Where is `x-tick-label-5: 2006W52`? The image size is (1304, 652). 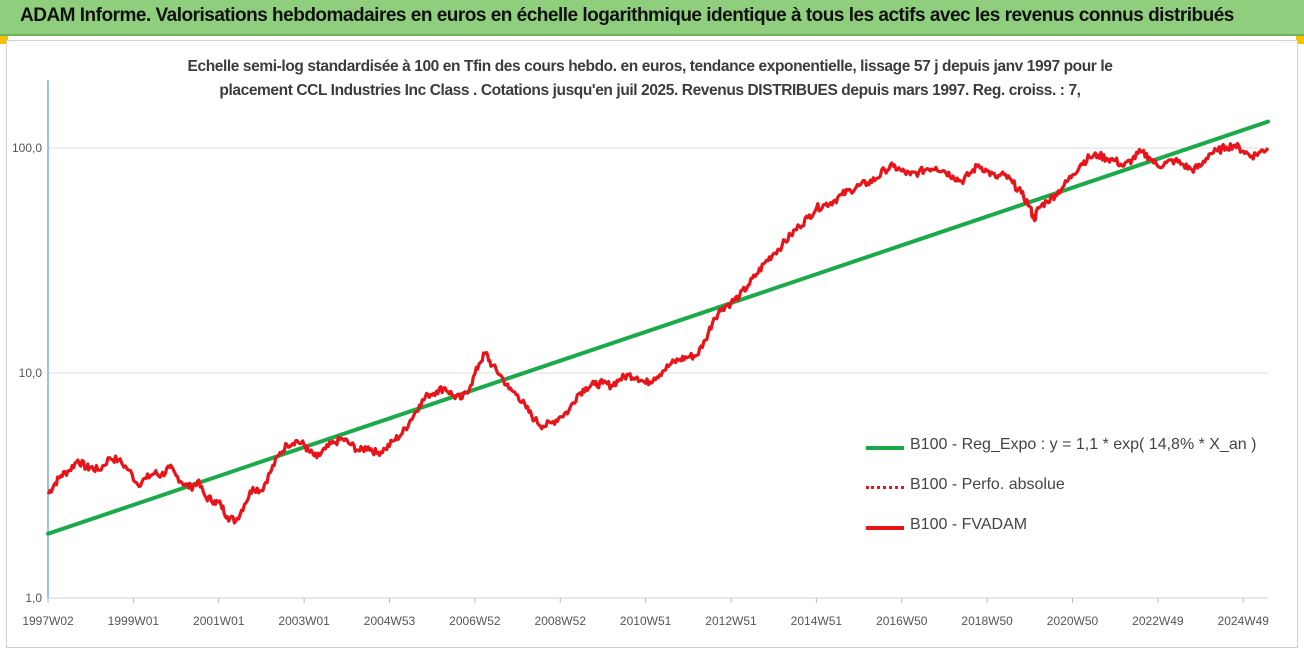
x-tick-label-5: 2006W52 is located at coordinates (475, 621).